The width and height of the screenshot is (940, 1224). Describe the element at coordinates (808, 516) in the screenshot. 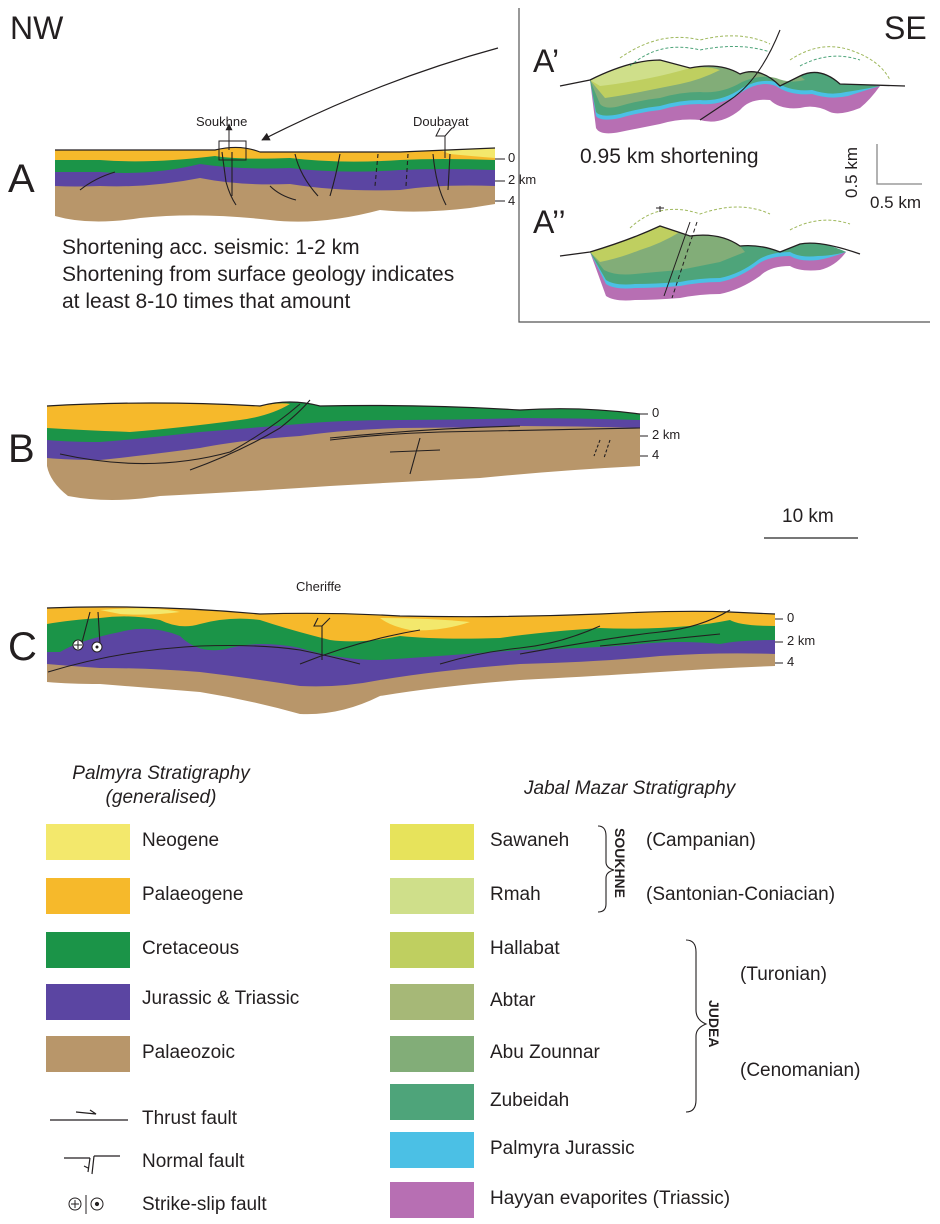

I see `main-scale-label: 10 km` at that location.